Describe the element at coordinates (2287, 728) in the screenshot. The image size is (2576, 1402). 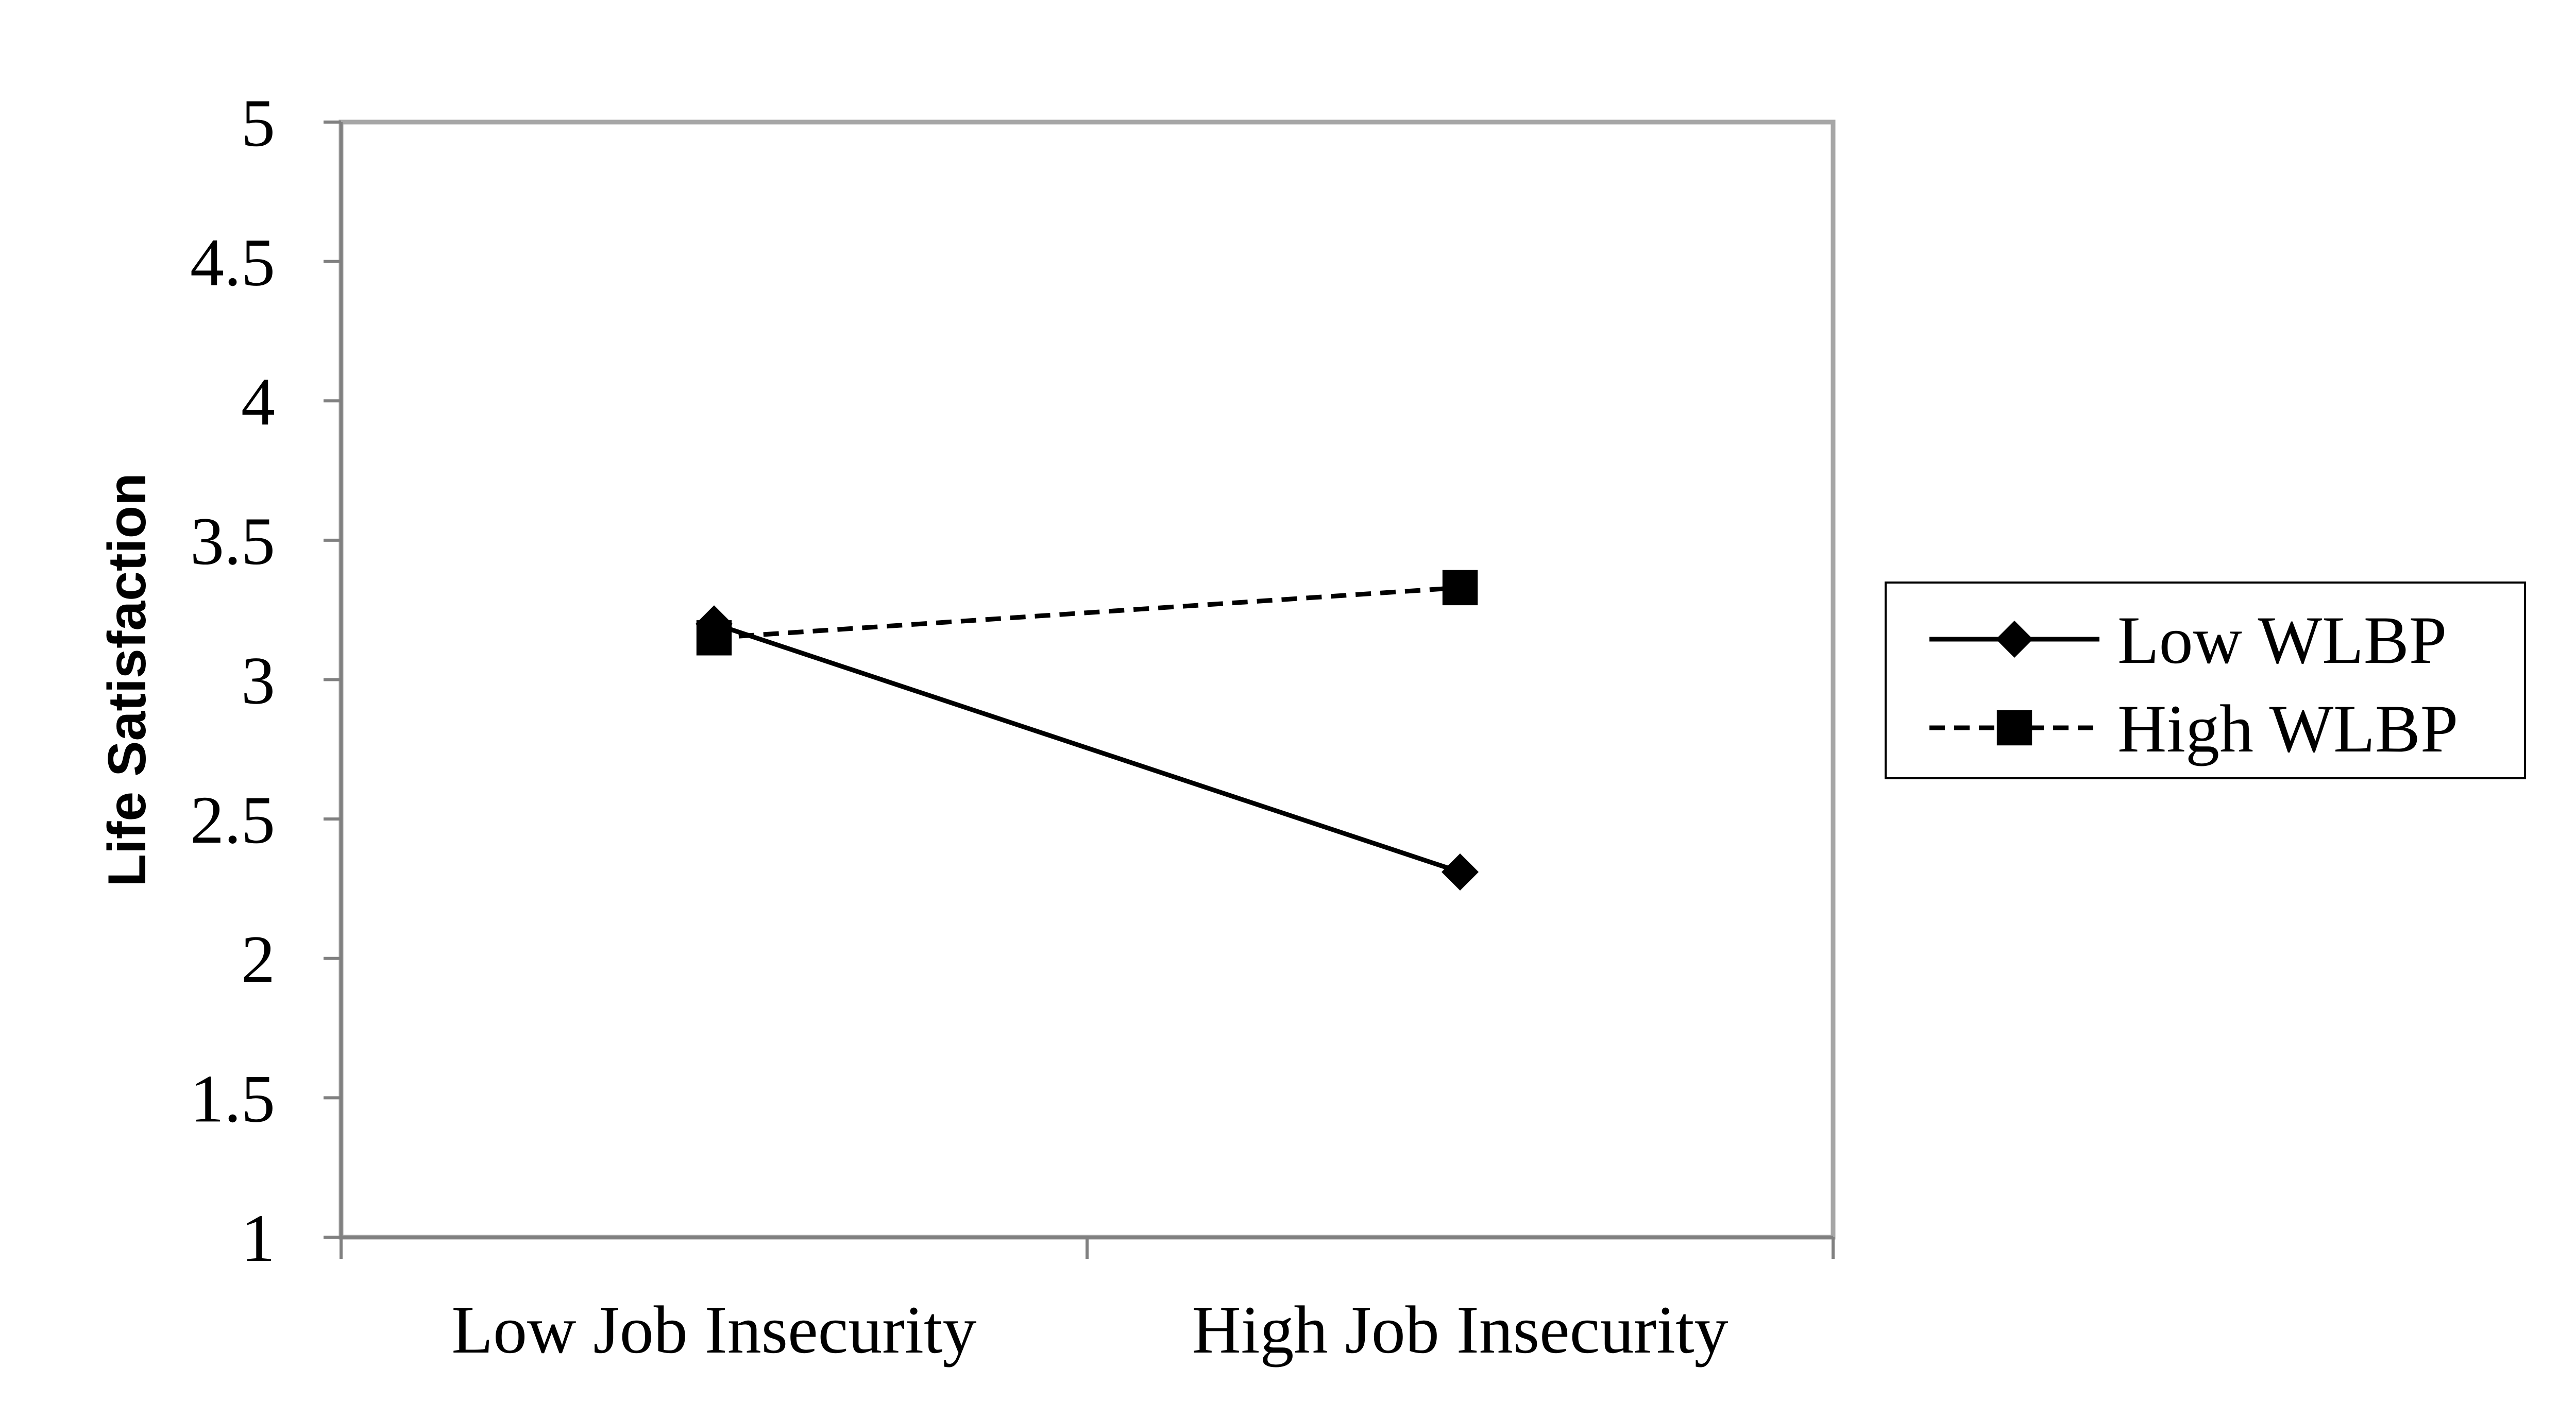
I see `legend-label: High WLBP` at that location.